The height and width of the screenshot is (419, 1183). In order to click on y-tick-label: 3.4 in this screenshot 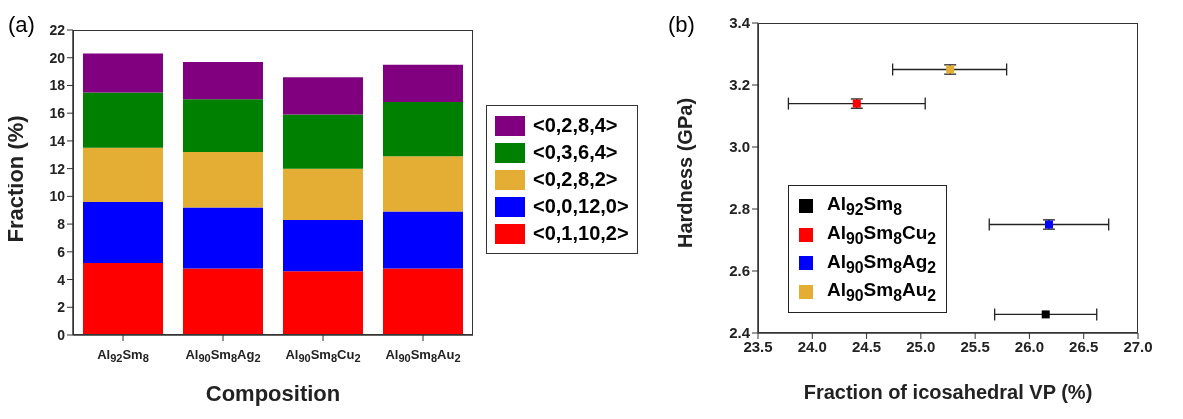, I will do `click(740, 23)`.